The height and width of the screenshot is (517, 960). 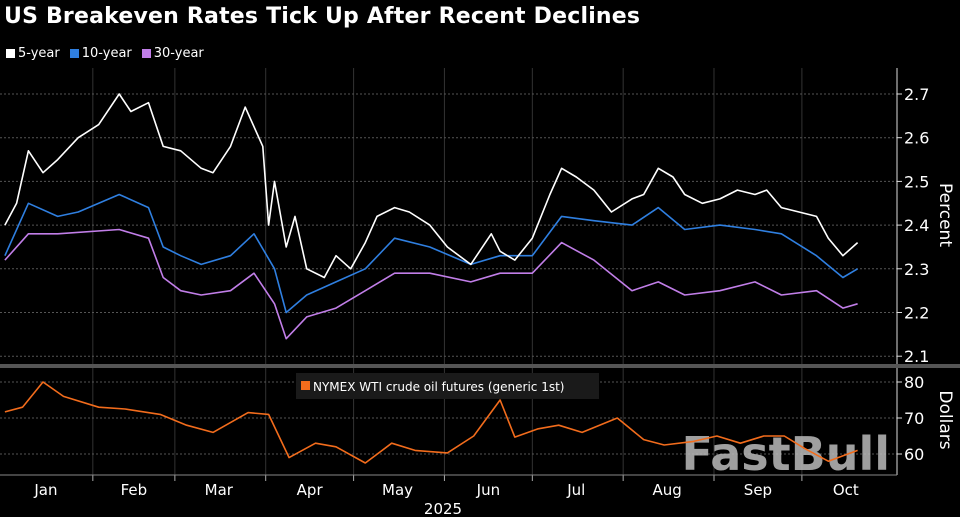 What do you see at coordinates (916, 313) in the screenshot?
I see `y-tick-label: 2.2` at bounding box center [916, 313].